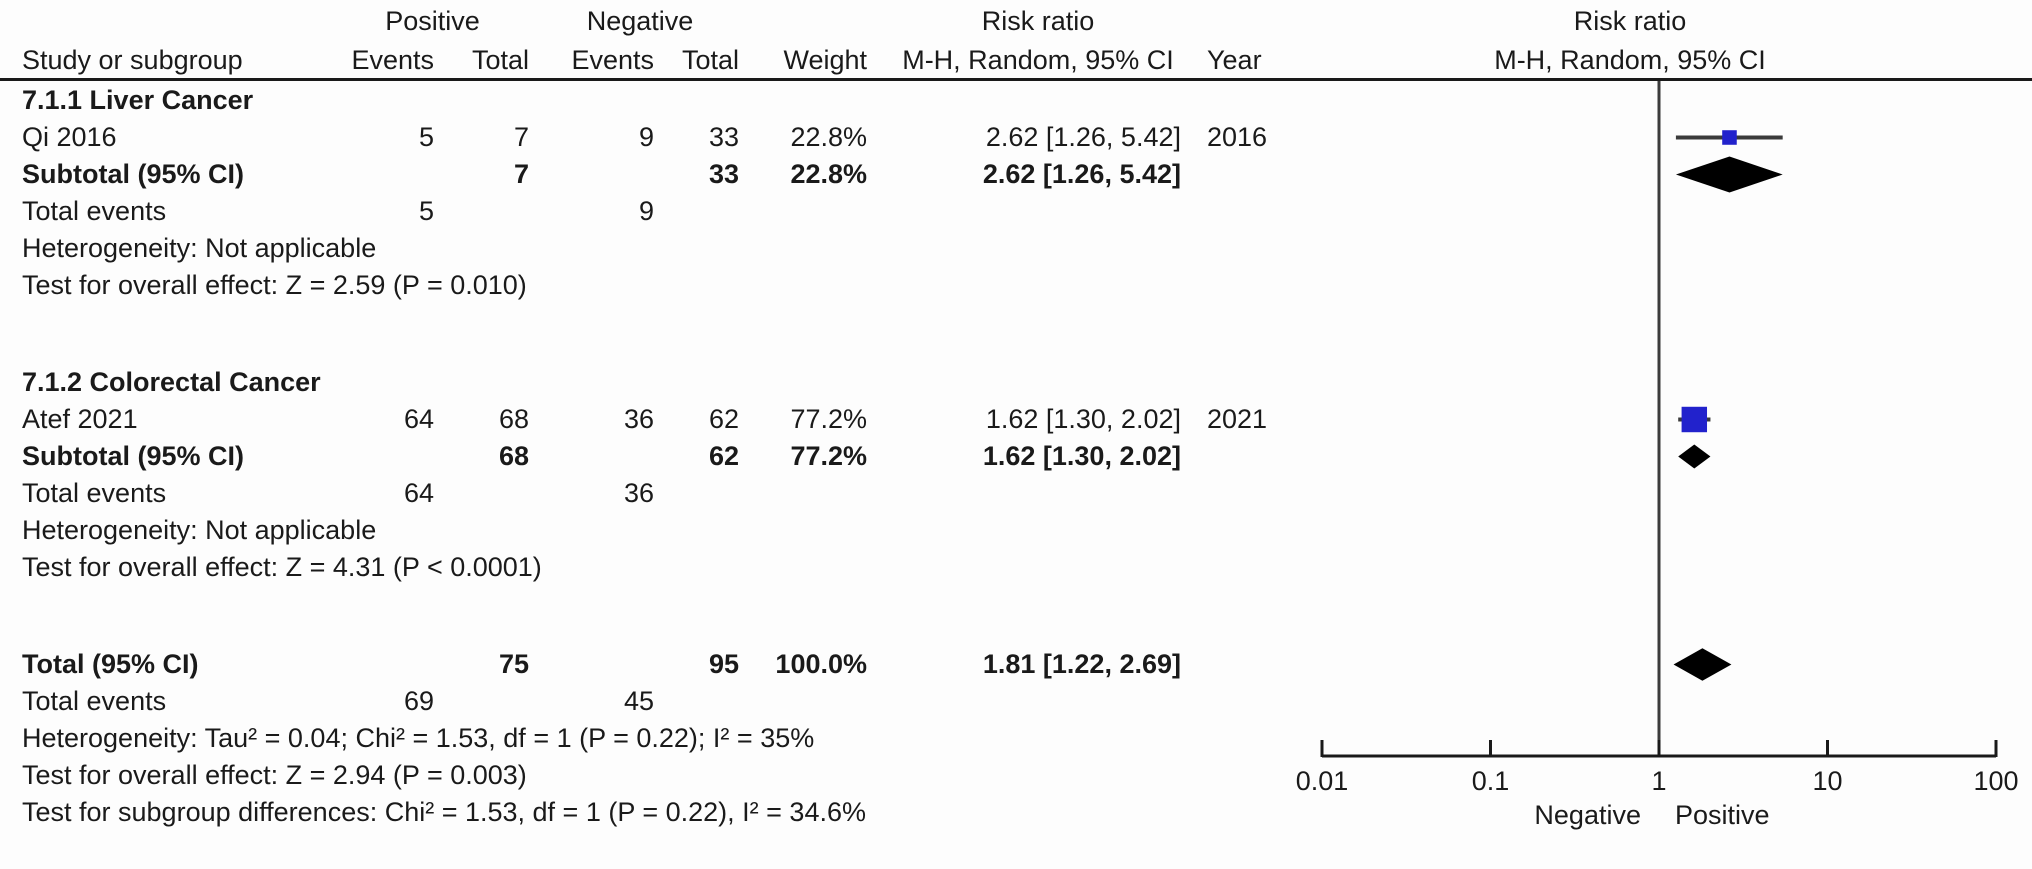  I want to click on axis-label-positive: Positive, so click(1722, 815).